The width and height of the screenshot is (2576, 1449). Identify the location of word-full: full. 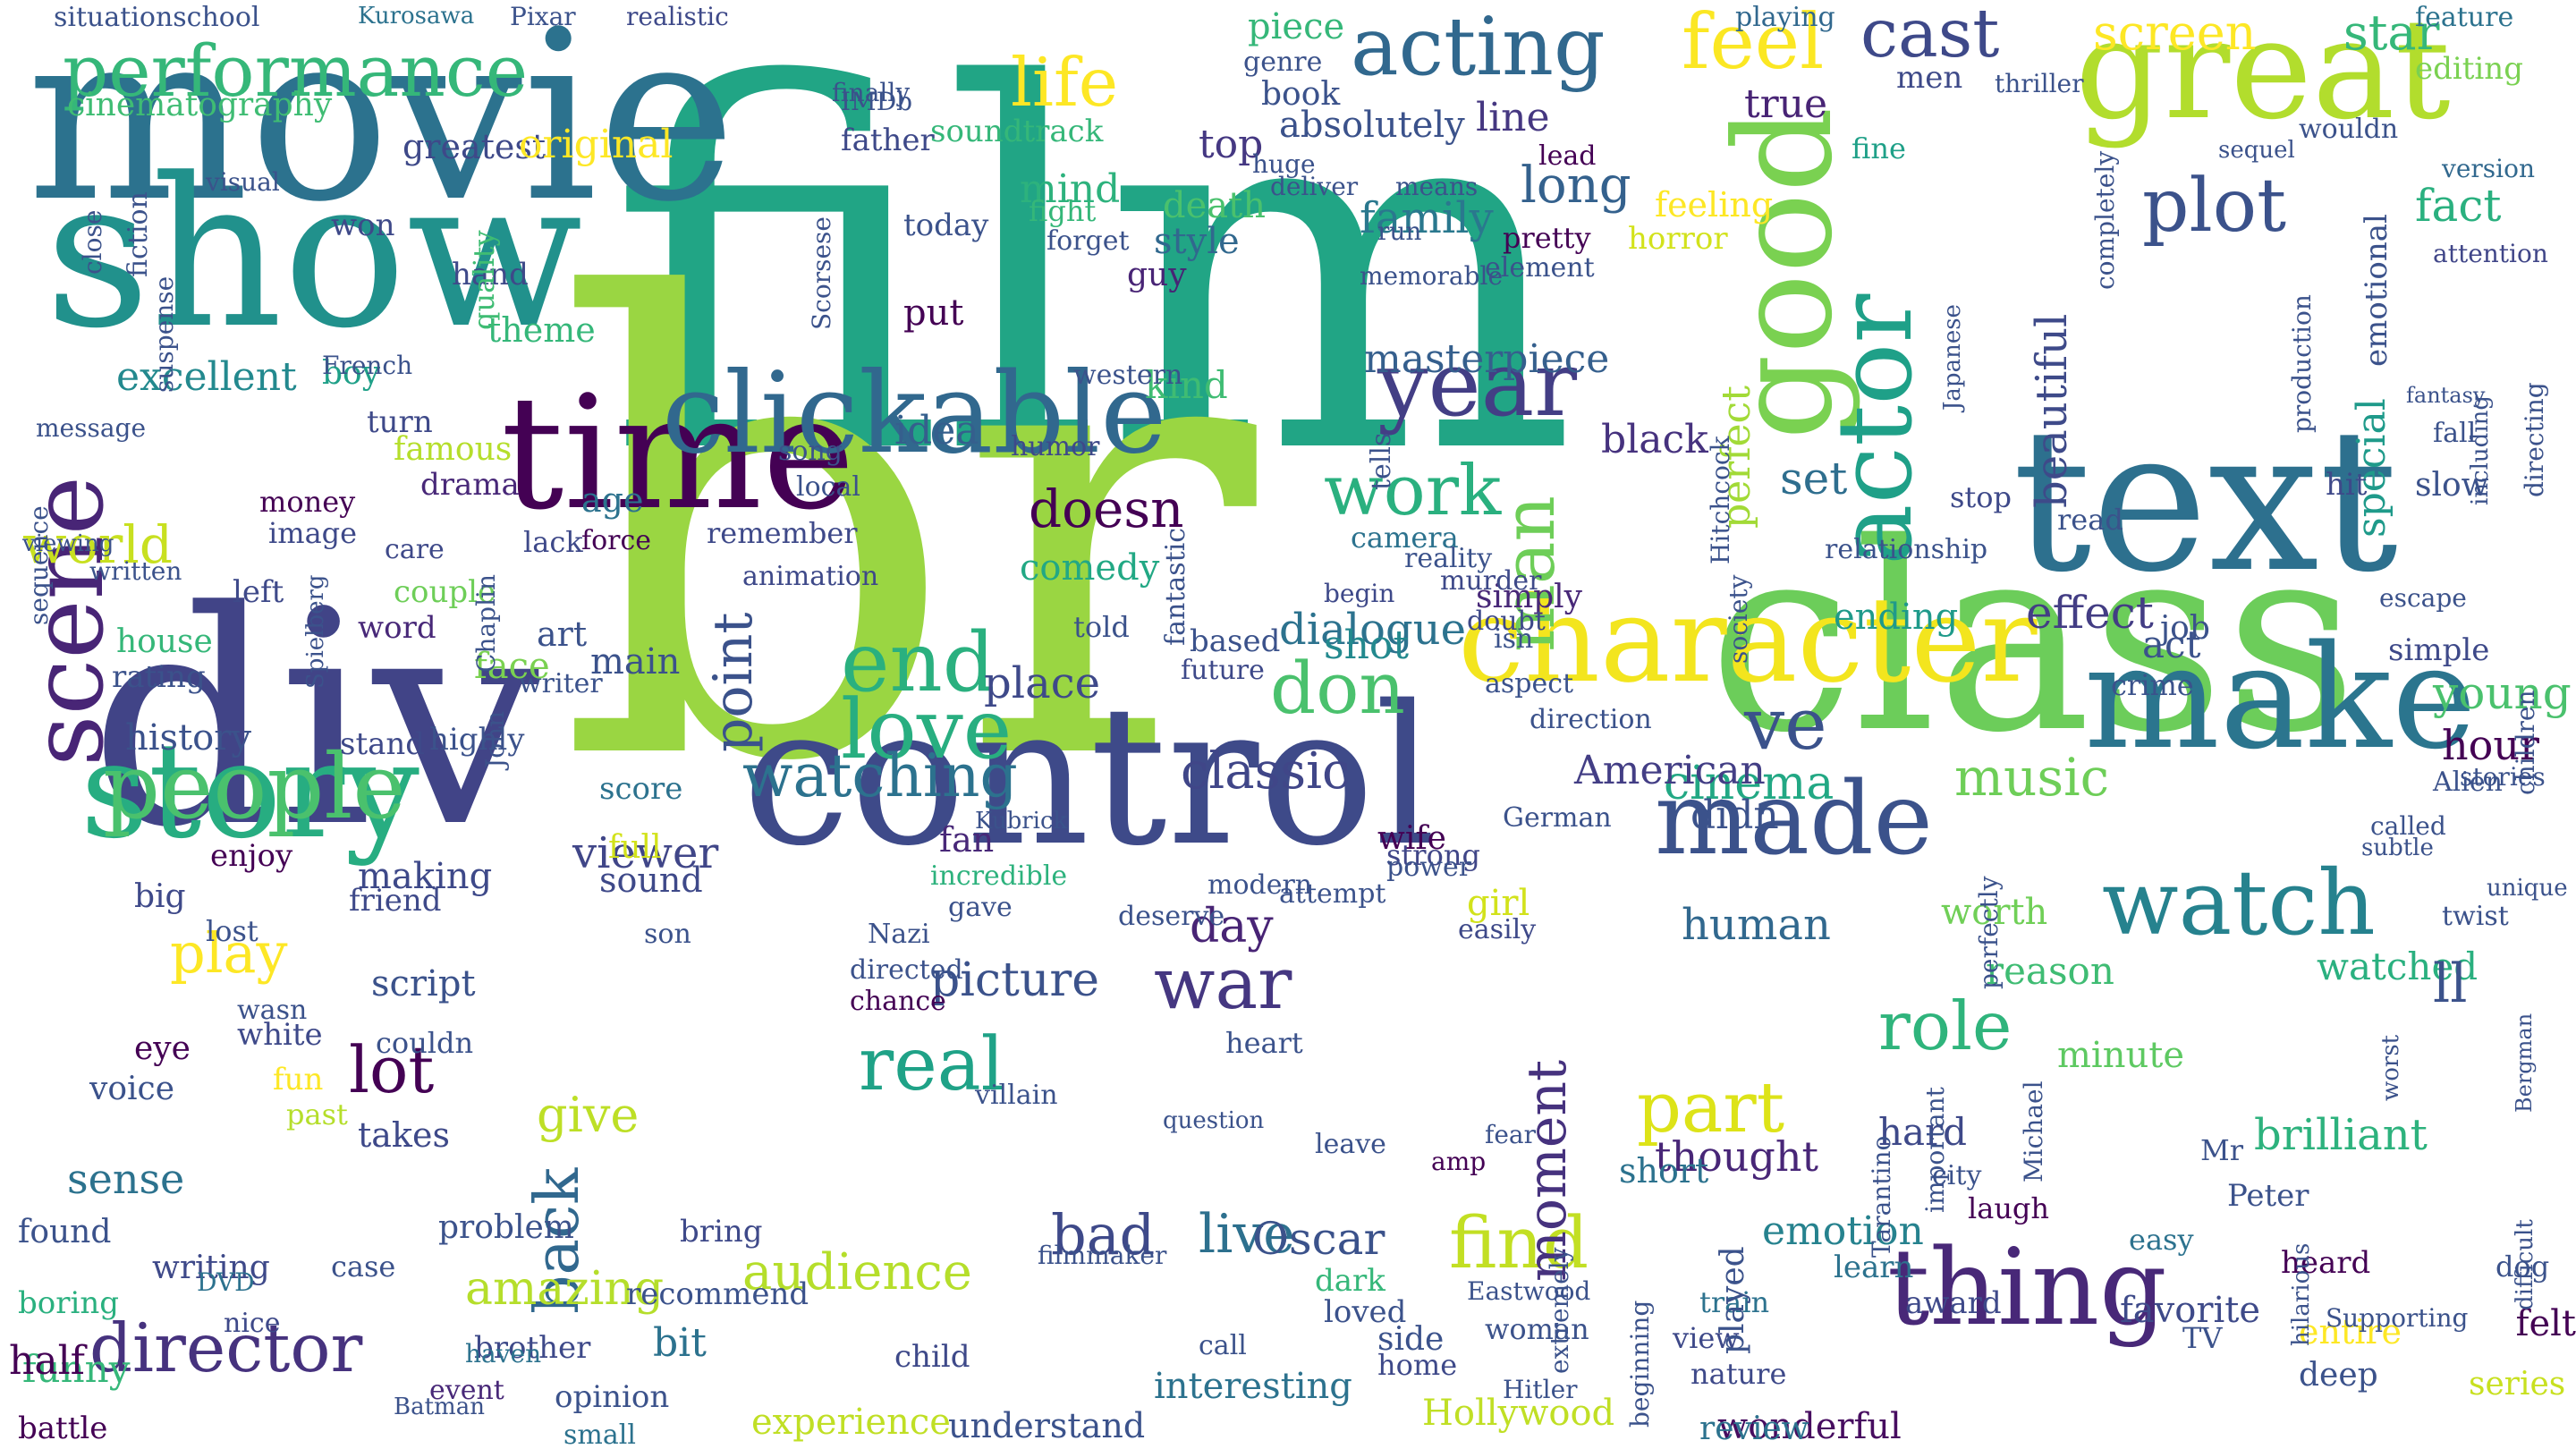
(635, 847).